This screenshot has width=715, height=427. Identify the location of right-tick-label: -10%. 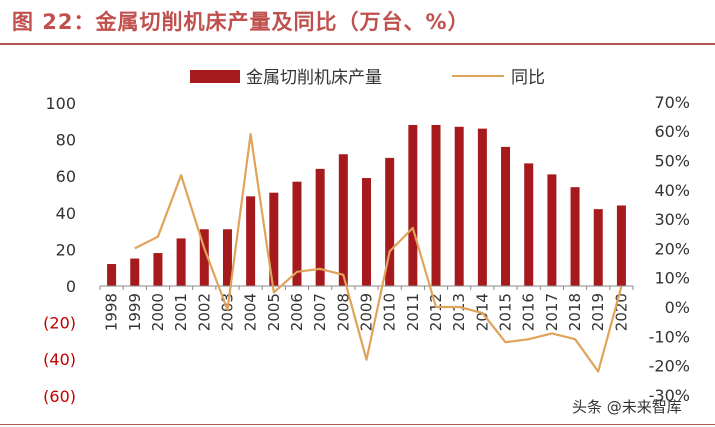
(669, 336).